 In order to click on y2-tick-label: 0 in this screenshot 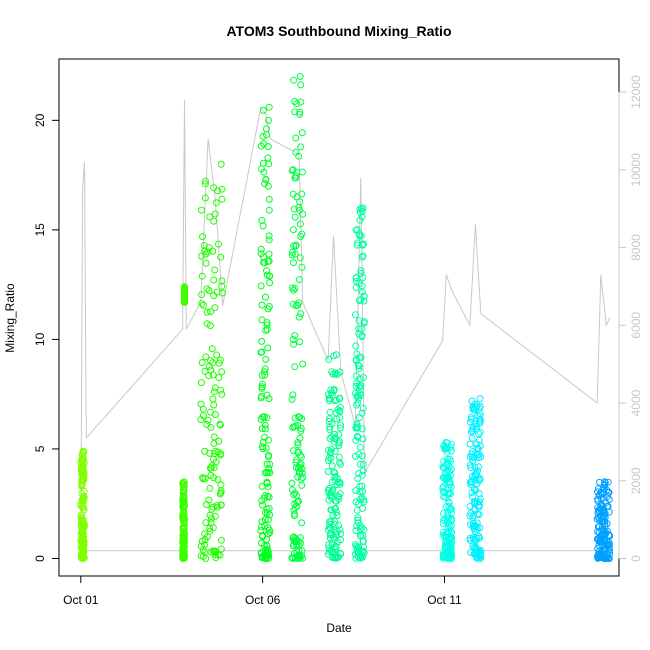, I will do `click(636, 558)`.